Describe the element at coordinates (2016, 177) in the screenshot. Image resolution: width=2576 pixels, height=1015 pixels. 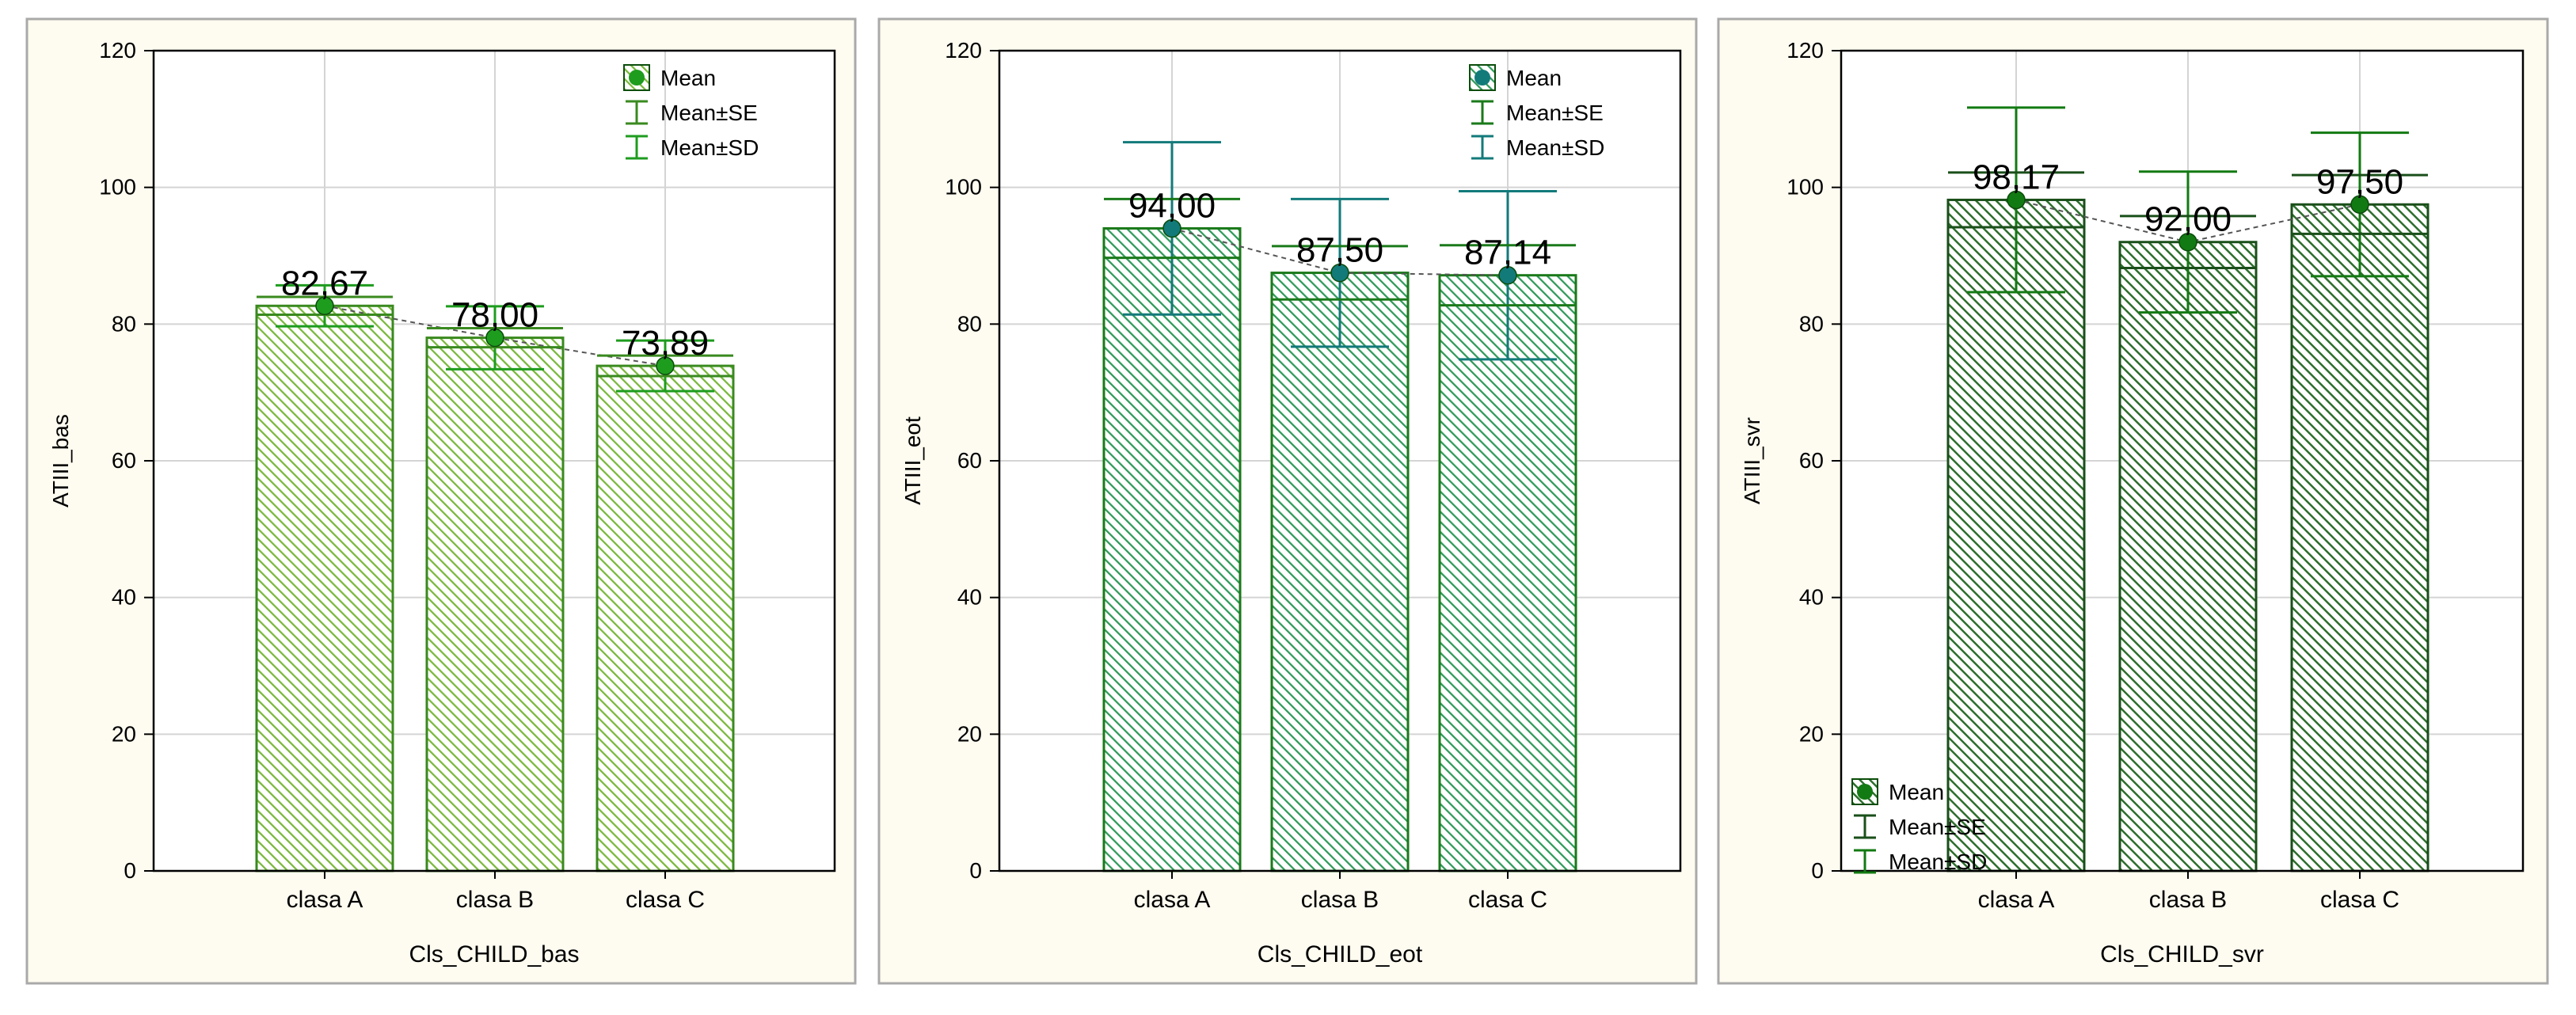
I see `mean-value-label: 98,17` at that location.